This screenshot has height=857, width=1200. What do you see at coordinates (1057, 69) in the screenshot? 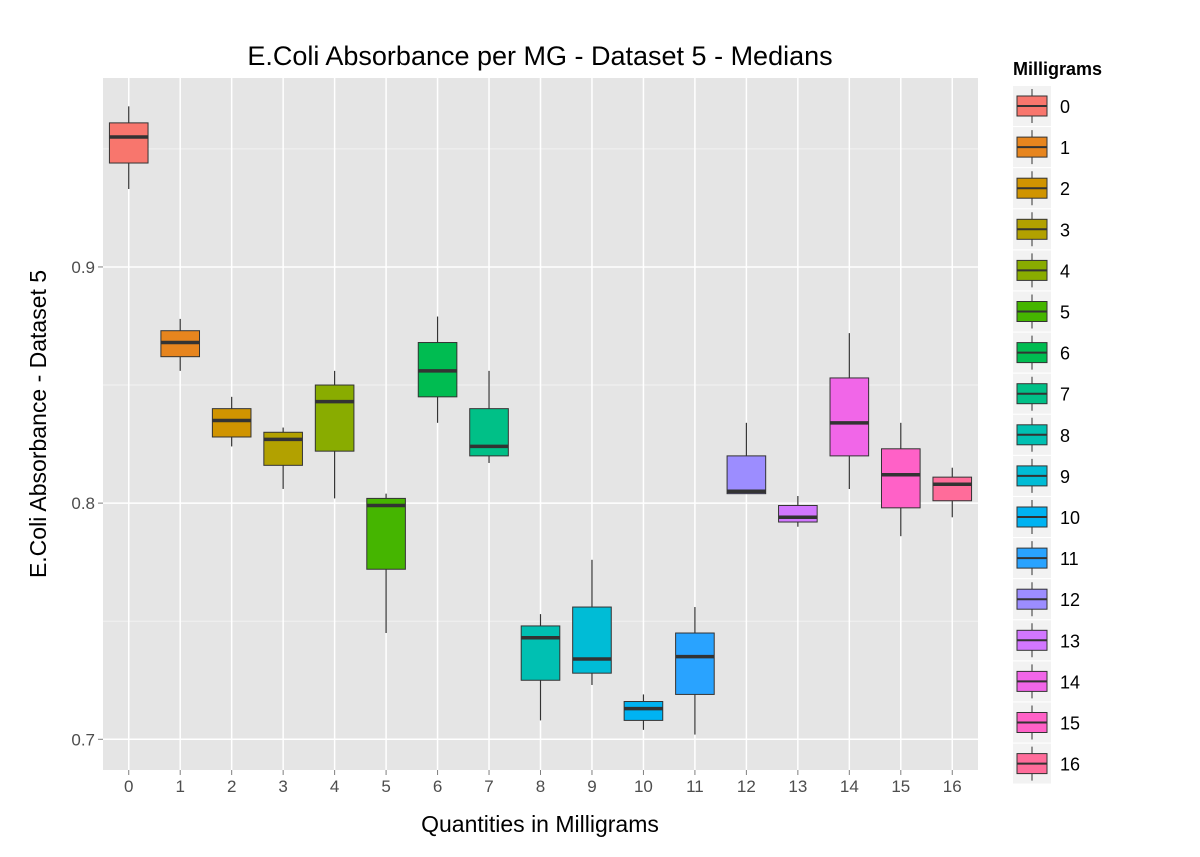
I see `legend-title: Milligrams` at bounding box center [1057, 69].